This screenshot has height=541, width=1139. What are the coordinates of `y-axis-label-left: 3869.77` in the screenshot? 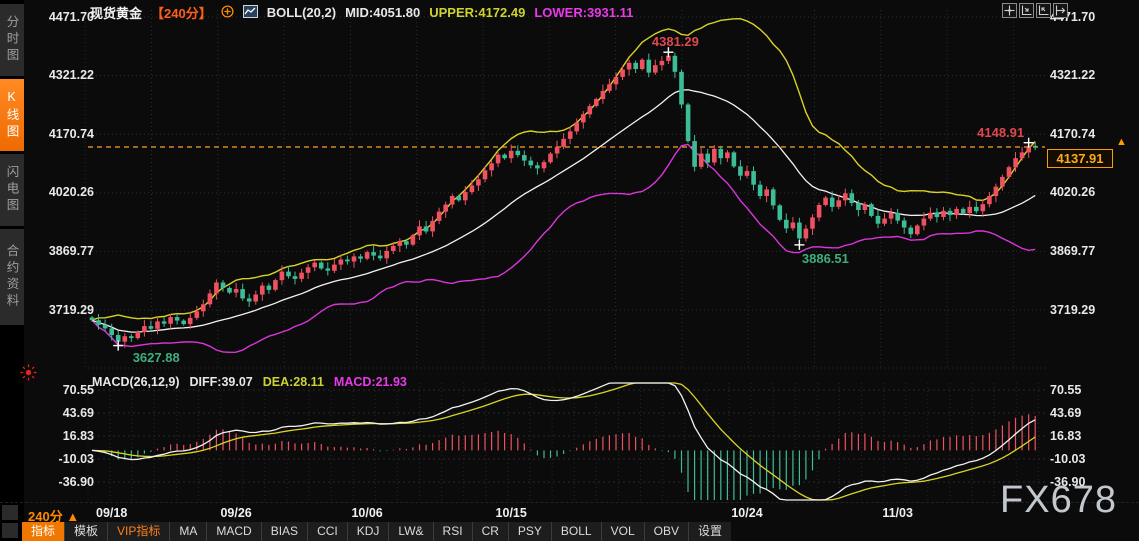 It's located at (71, 250).